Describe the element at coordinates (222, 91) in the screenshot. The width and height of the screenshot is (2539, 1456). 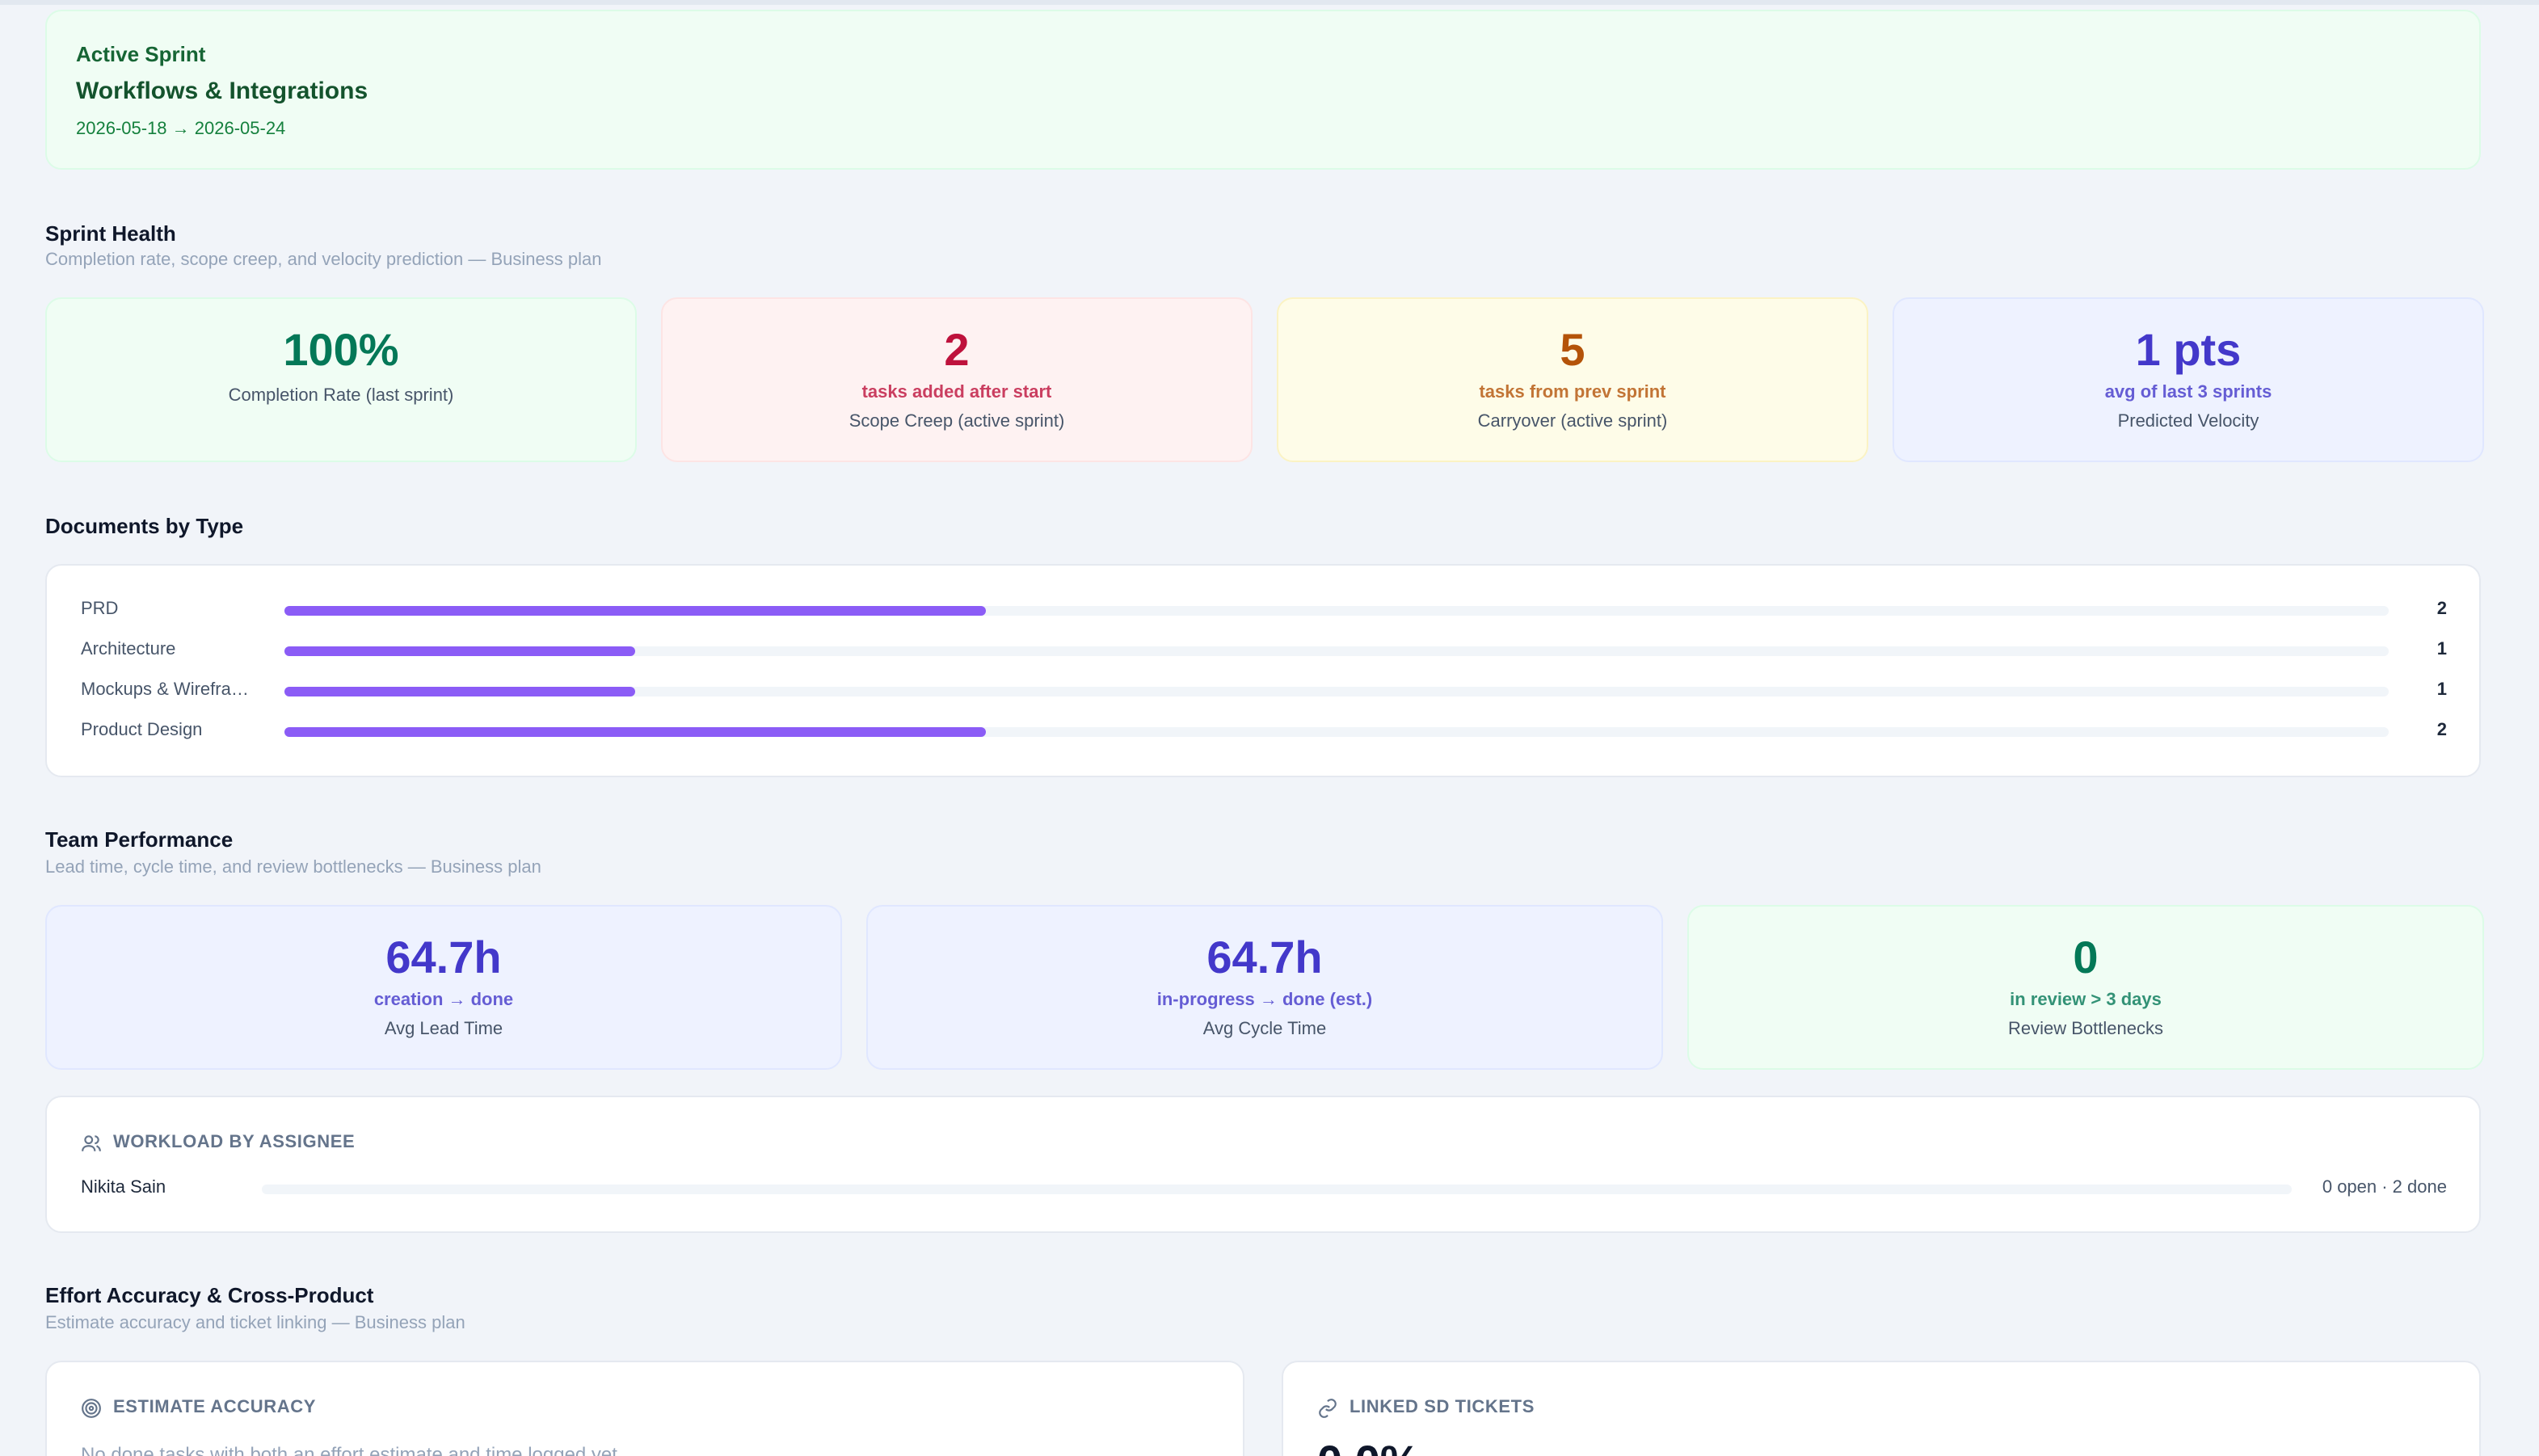
I see `sprint-name: Workflows & Integrations` at that location.